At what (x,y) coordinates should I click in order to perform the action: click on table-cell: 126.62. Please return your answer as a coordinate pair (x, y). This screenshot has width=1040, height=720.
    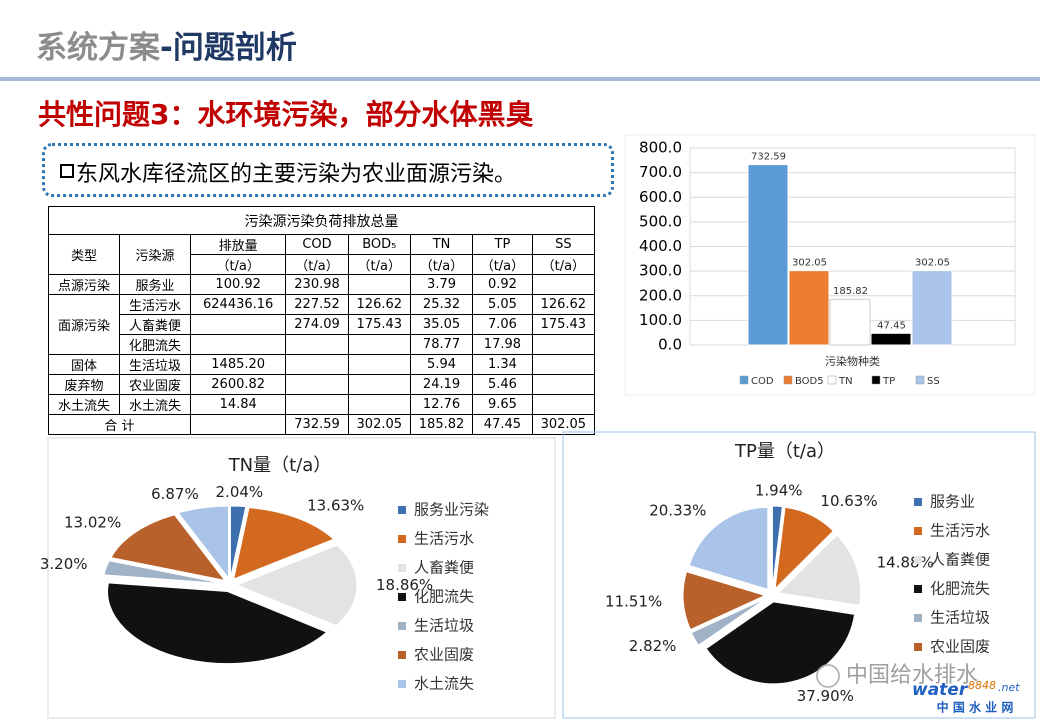
    Looking at the image, I should click on (563, 304).